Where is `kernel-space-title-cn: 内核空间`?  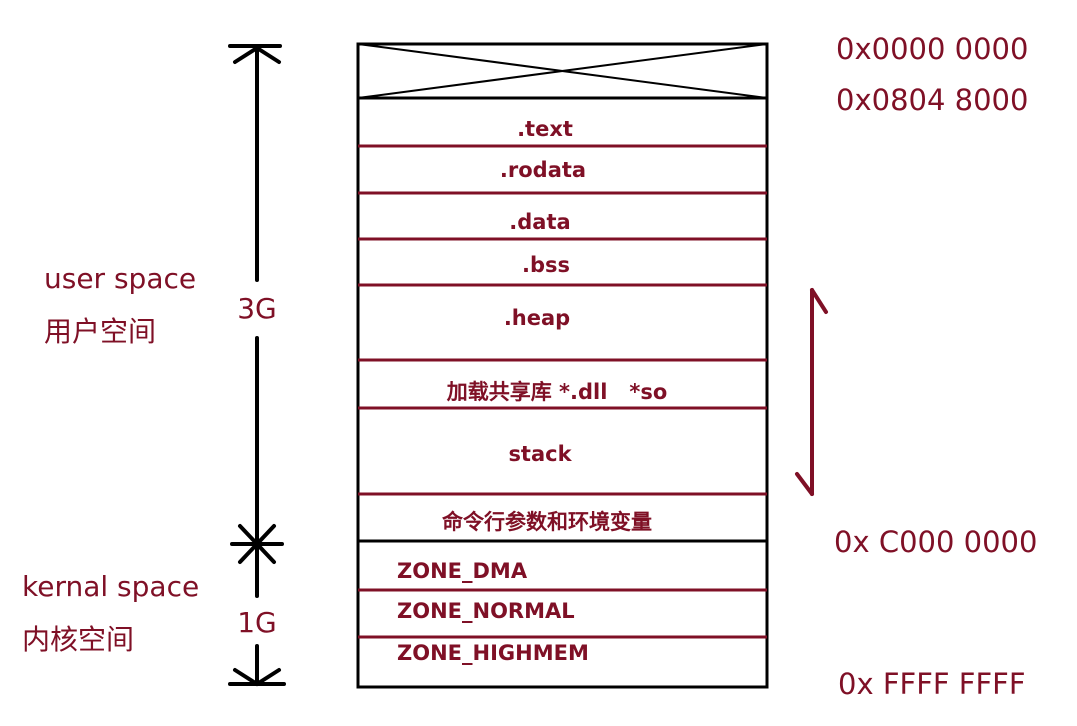 kernel-space-title-cn: 内核空间 is located at coordinates (78, 639).